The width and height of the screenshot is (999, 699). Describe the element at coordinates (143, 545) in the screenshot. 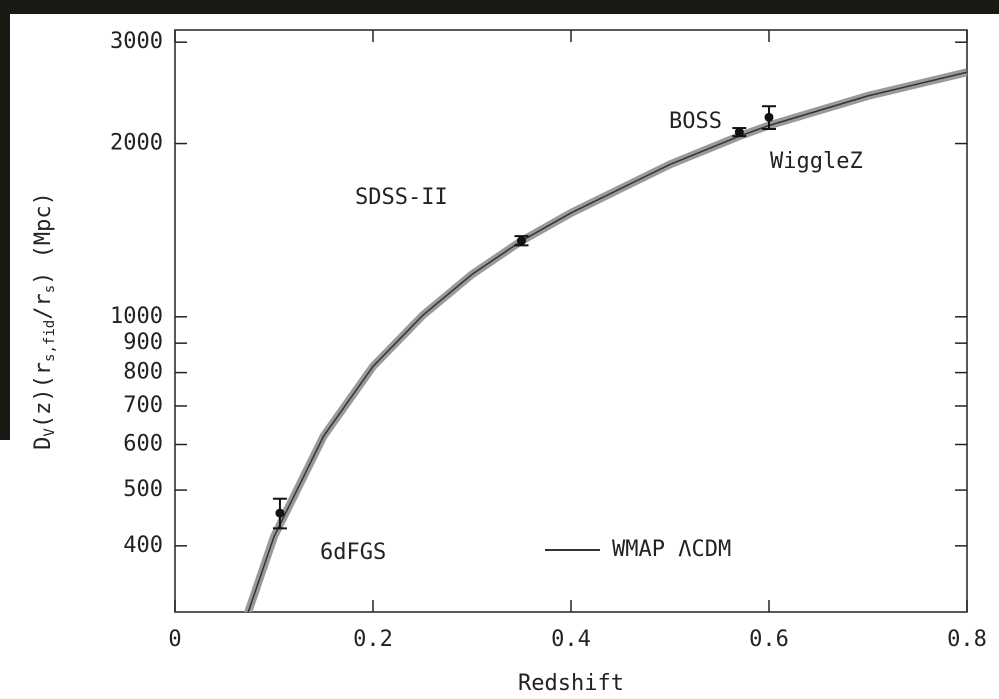

I see `y-tick-label: 400` at that location.